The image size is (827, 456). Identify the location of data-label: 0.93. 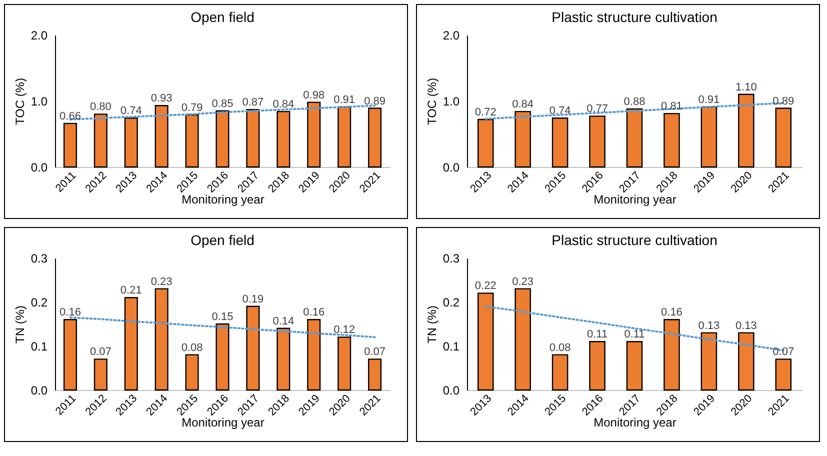
(161, 98).